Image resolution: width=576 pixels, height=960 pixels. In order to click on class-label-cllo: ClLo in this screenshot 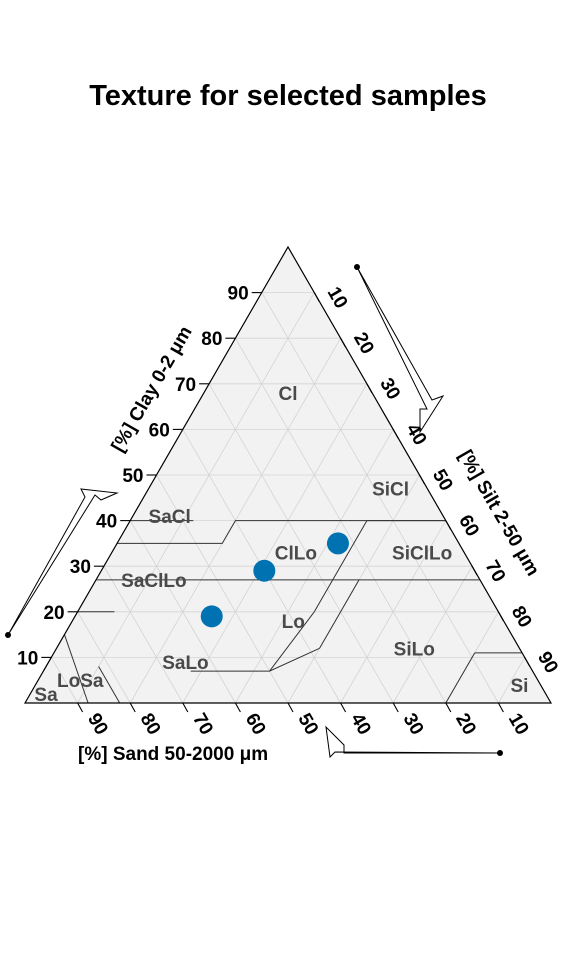, I will do `click(296, 554)`.